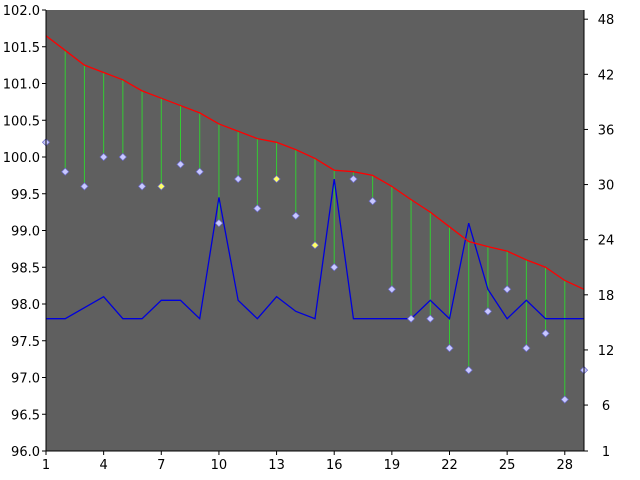 Image resolution: width=640 pixels, height=480 pixels. What do you see at coordinates (276, 465) in the screenshot?
I see `x-tick-label: 13` at bounding box center [276, 465].